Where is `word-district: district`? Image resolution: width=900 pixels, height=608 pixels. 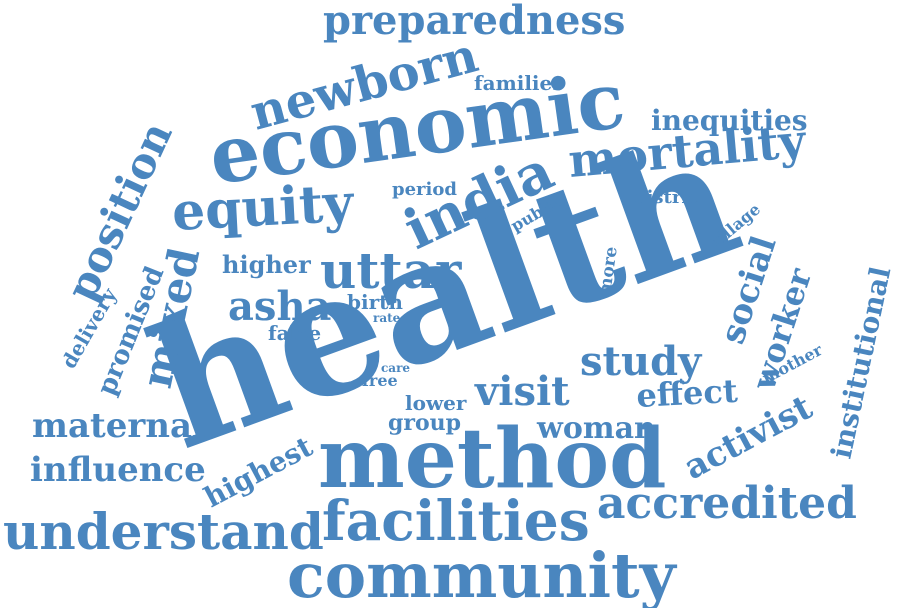 word-district: district is located at coordinates (671, 197).